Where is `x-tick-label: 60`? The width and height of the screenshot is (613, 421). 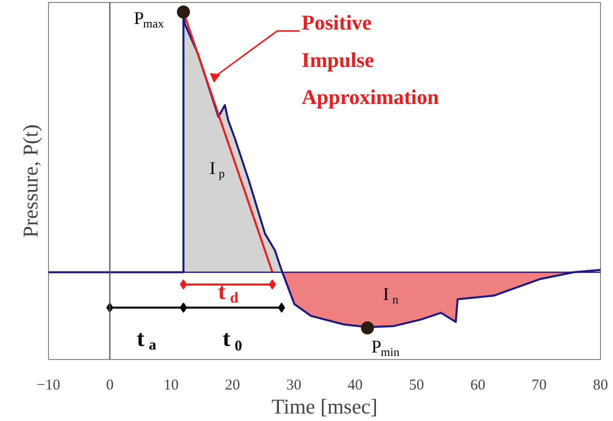
x-tick-label: 60 is located at coordinates (478, 386).